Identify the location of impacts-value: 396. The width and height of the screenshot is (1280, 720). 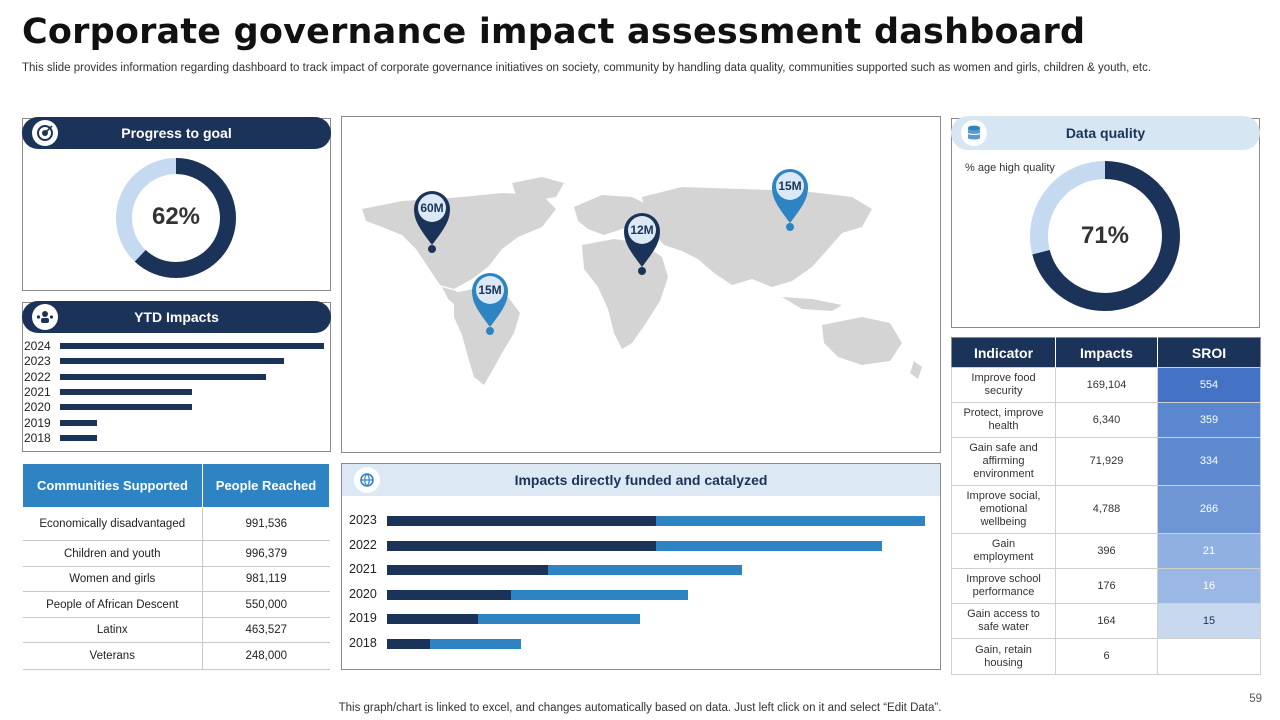
(1106, 551).